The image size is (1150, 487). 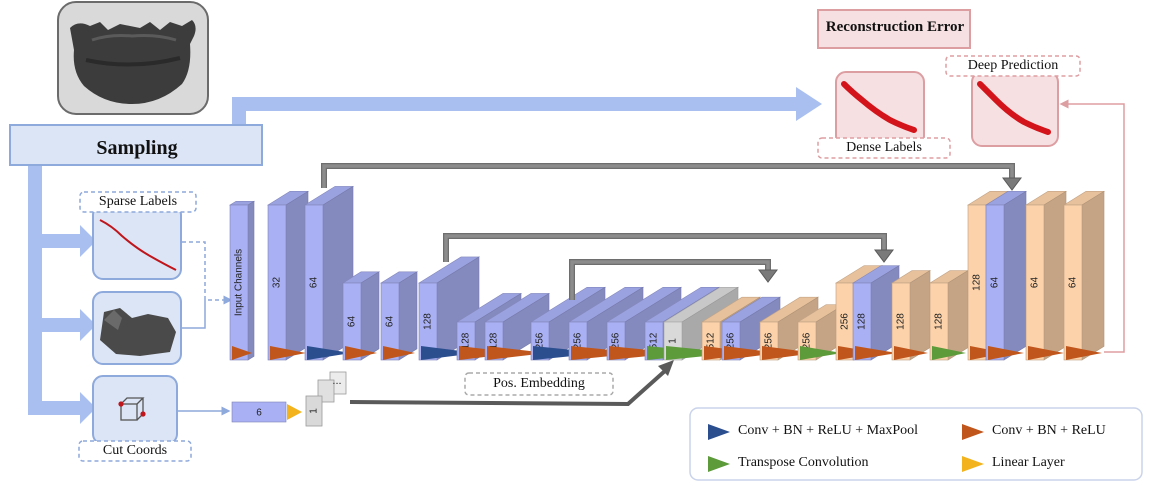 I want to click on encoder-block-7-op-marker, so click(x=517, y=353).